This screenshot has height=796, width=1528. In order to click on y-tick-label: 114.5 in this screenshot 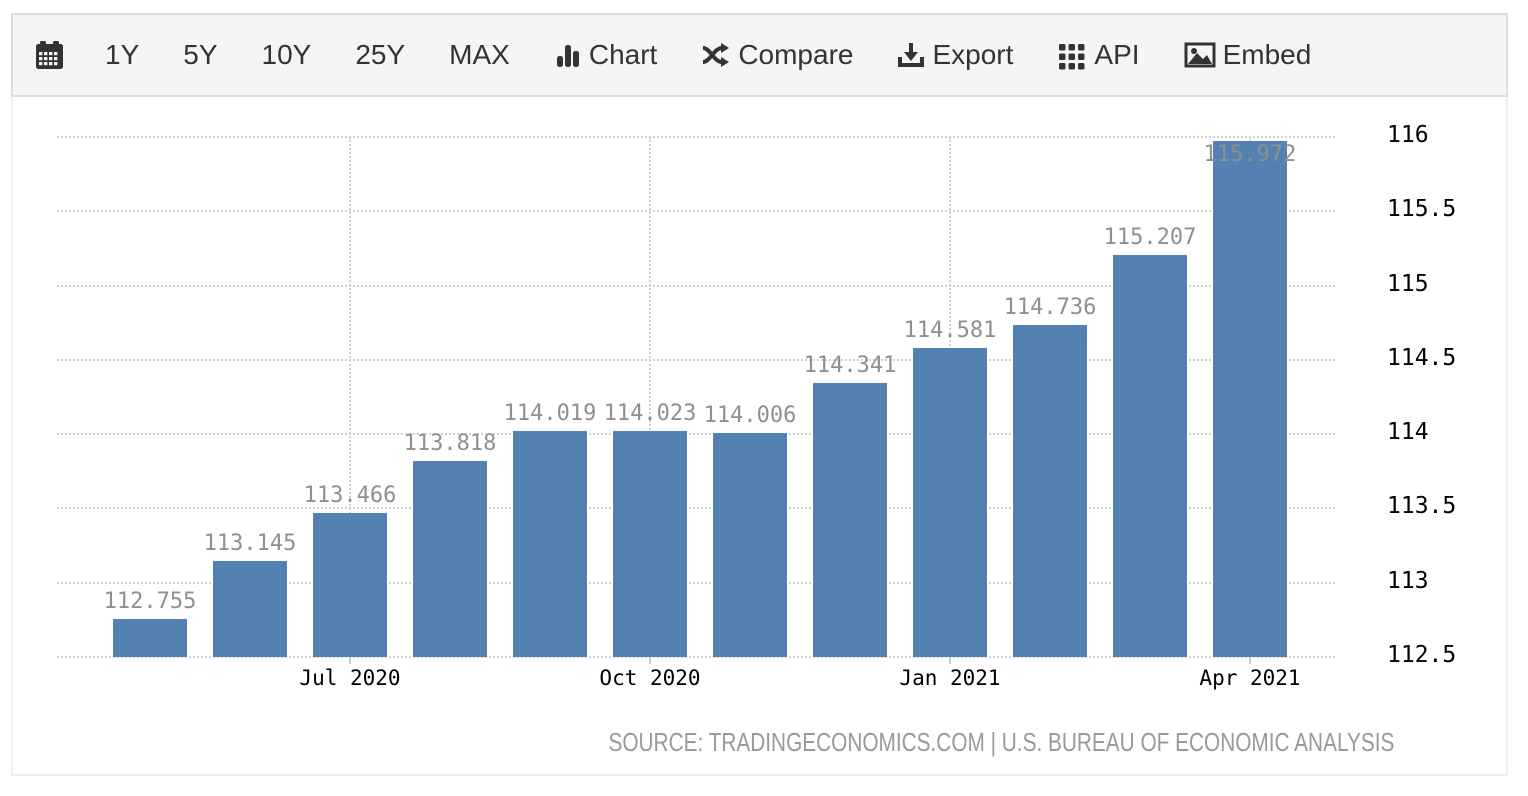, I will do `click(1422, 357)`.